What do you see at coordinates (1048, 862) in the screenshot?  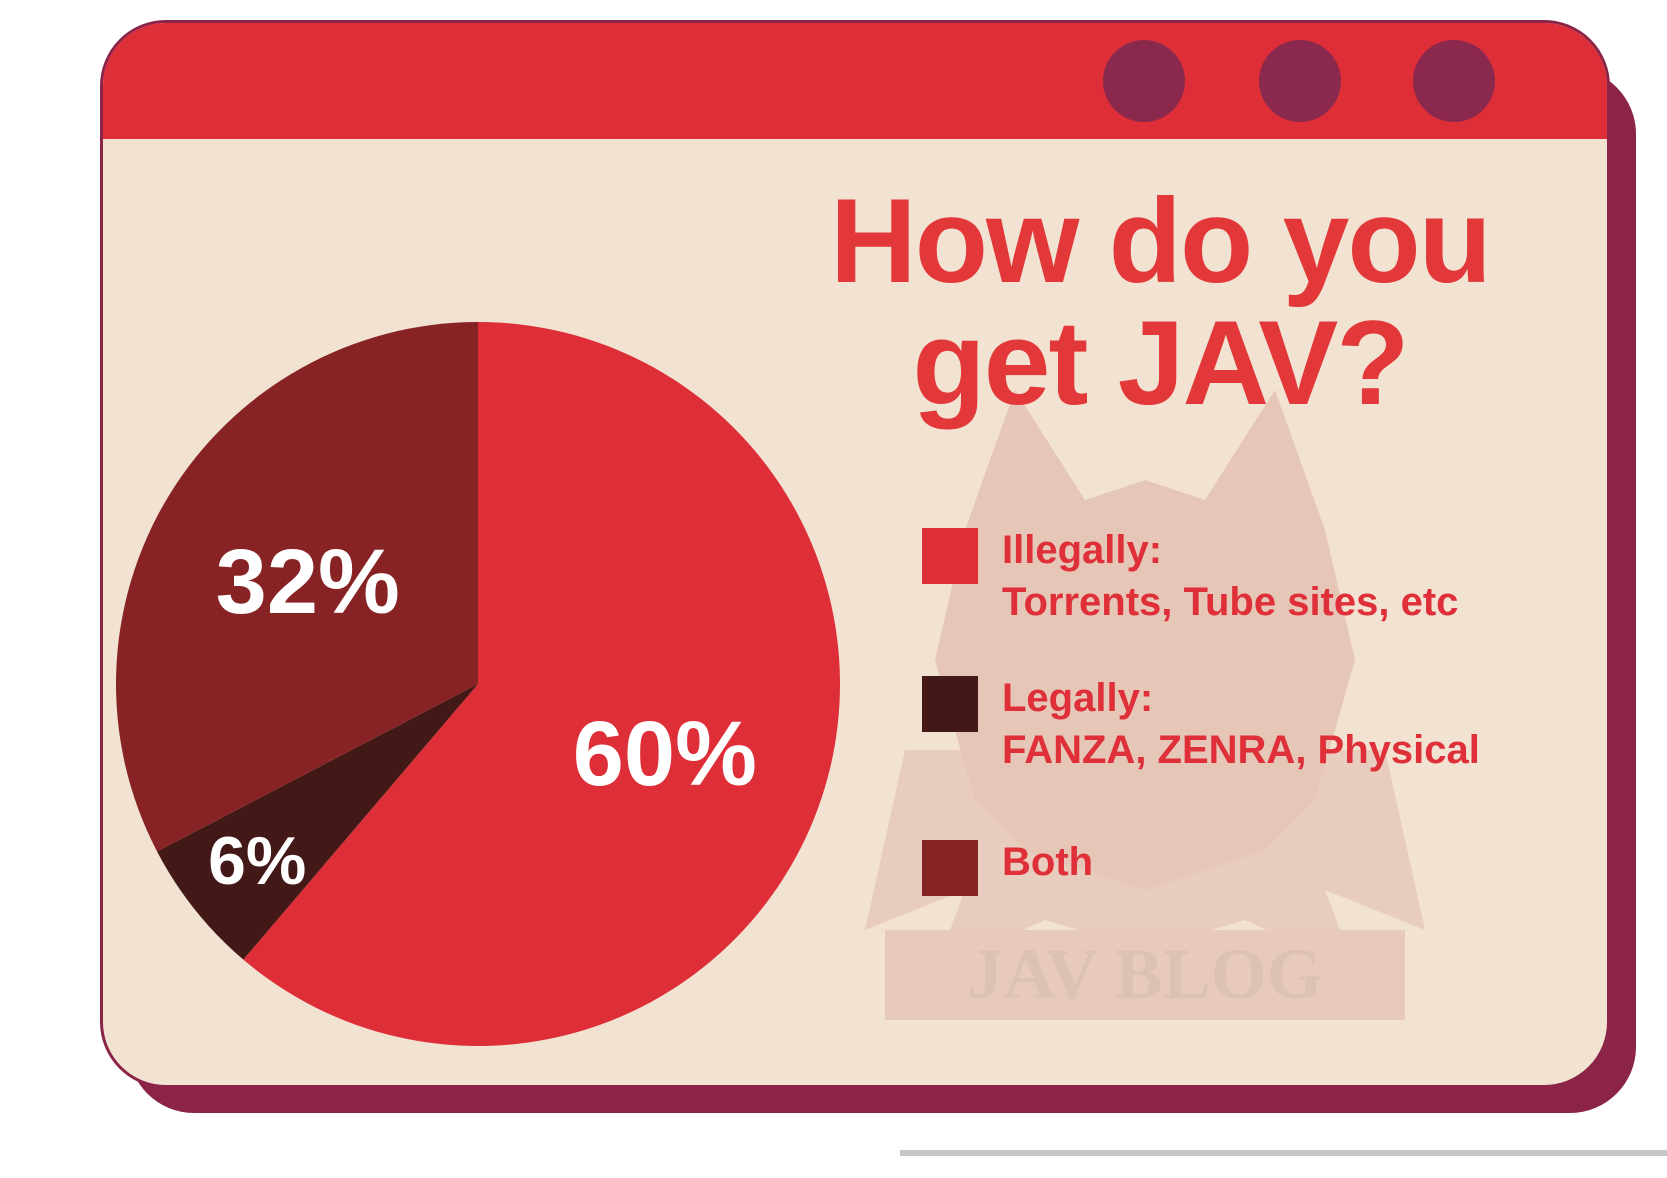 I see `legend-label-both: Both` at bounding box center [1048, 862].